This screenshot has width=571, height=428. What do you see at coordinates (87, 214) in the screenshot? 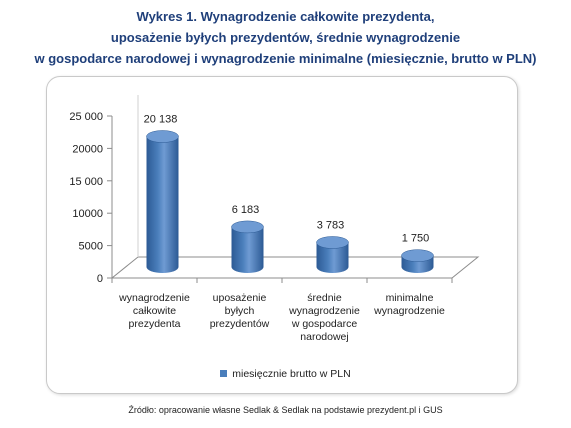
I see `y-tick-label: 10000` at bounding box center [87, 214].